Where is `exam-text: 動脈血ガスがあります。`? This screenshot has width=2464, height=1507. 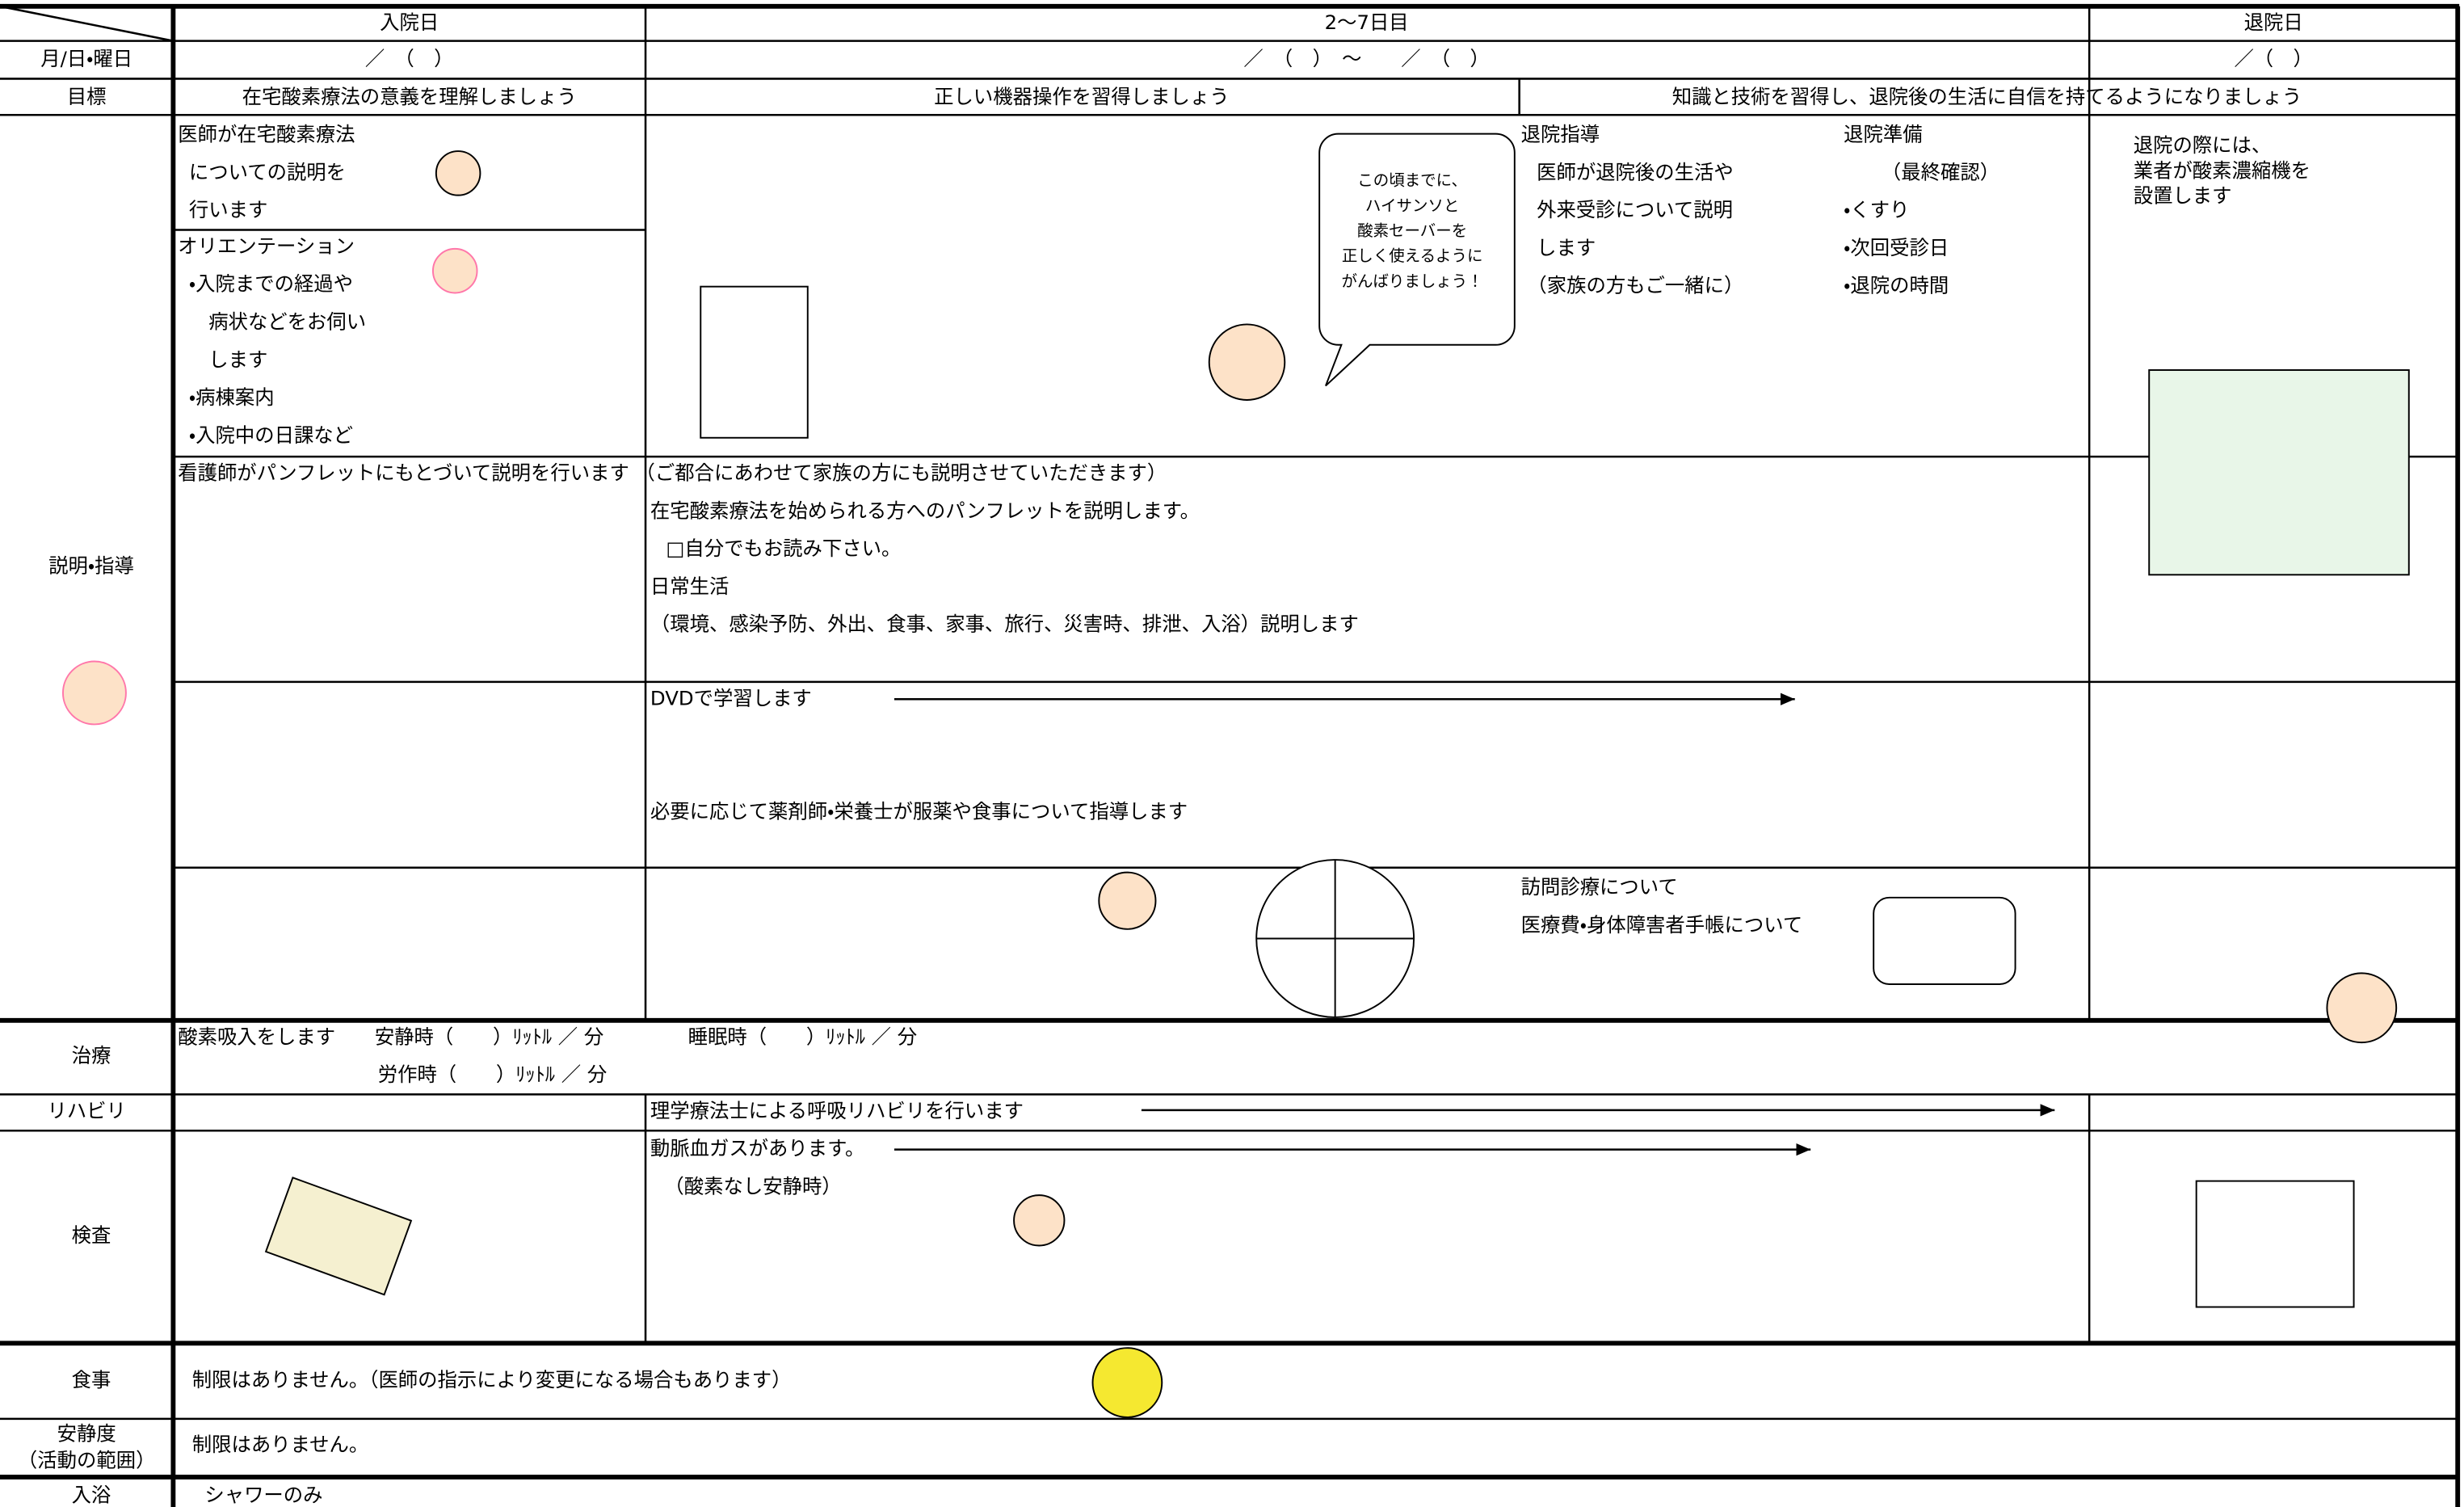
exam-text: 動脈血ガスがあります。 is located at coordinates (757, 1149).